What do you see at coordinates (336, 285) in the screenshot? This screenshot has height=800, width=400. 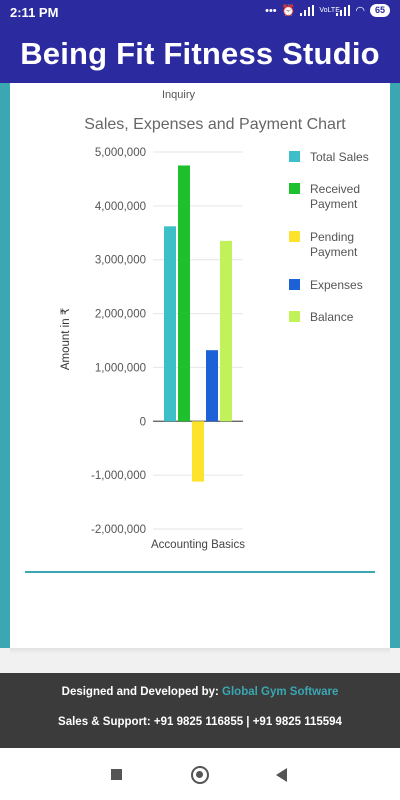 I see `legend-label-expenses: Expenses` at bounding box center [336, 285].